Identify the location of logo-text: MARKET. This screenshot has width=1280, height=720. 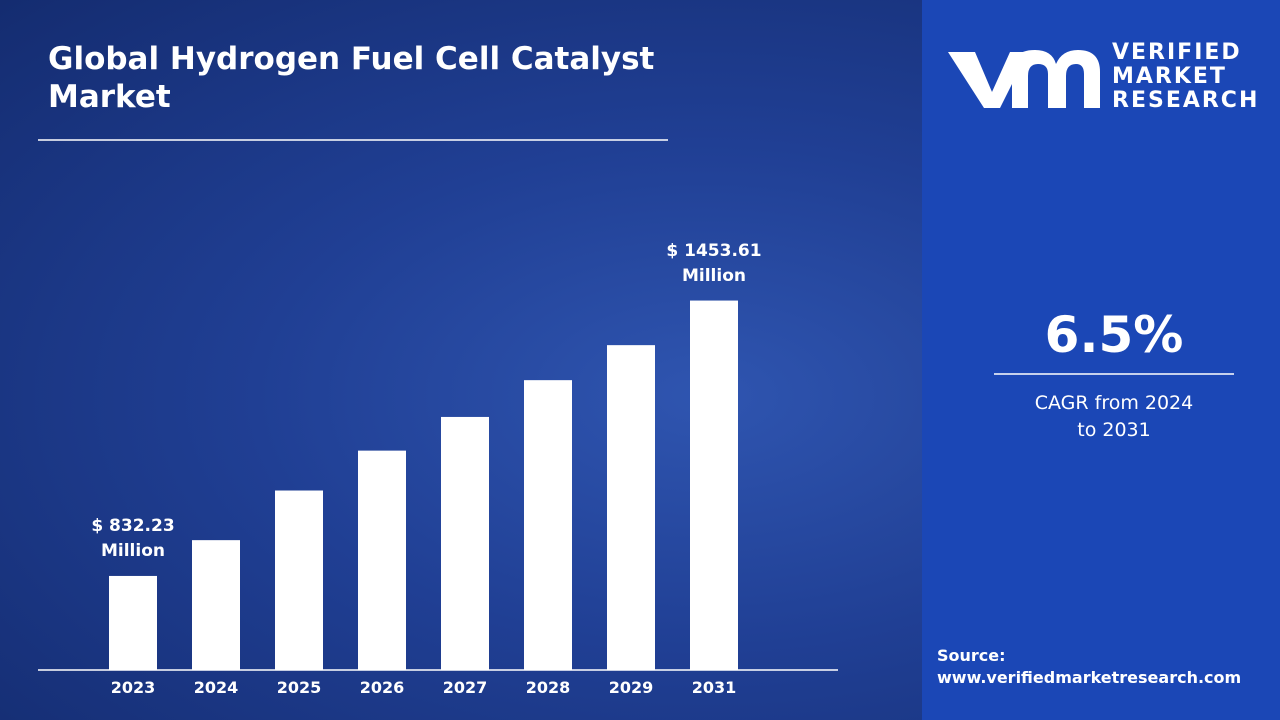
(1169, 76).